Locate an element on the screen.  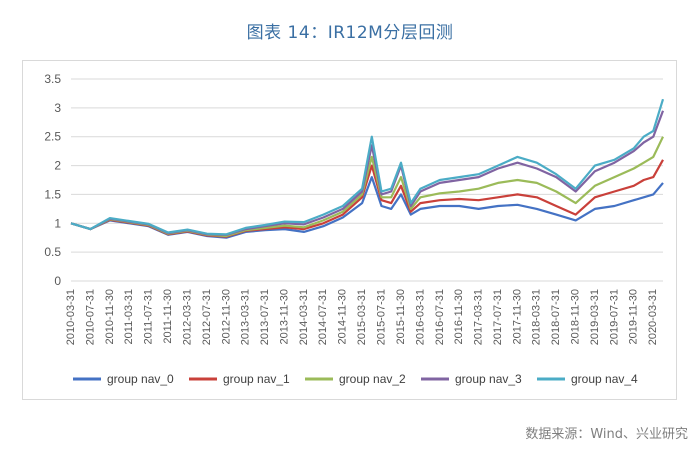
x-tick-label: 2010-11-30 is located at coordinates (110, 316).